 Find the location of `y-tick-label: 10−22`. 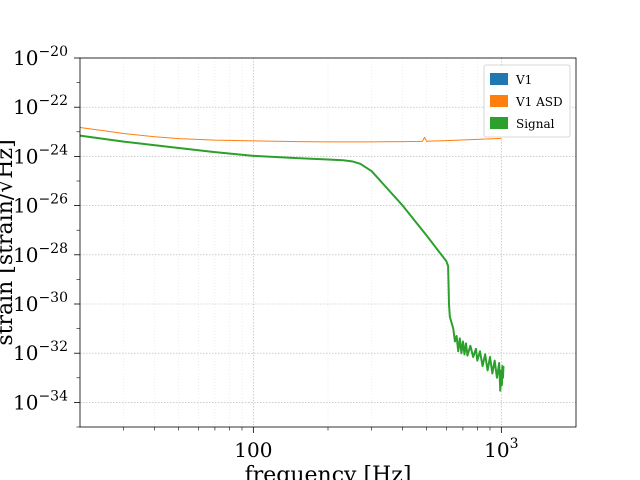

y-tick-label: 10−22 is located at coordinates (40, 106).